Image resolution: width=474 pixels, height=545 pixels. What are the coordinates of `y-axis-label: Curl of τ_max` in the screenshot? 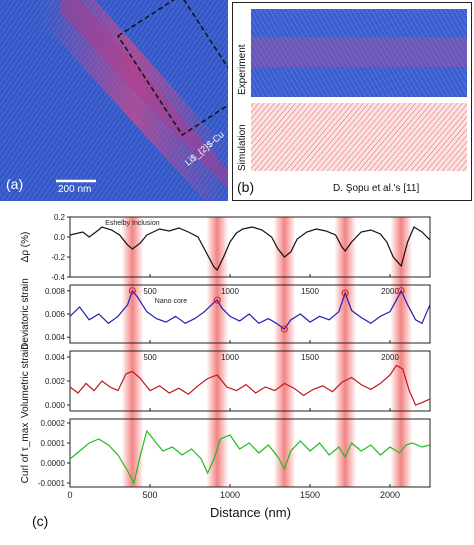 It's located at (25, 453).